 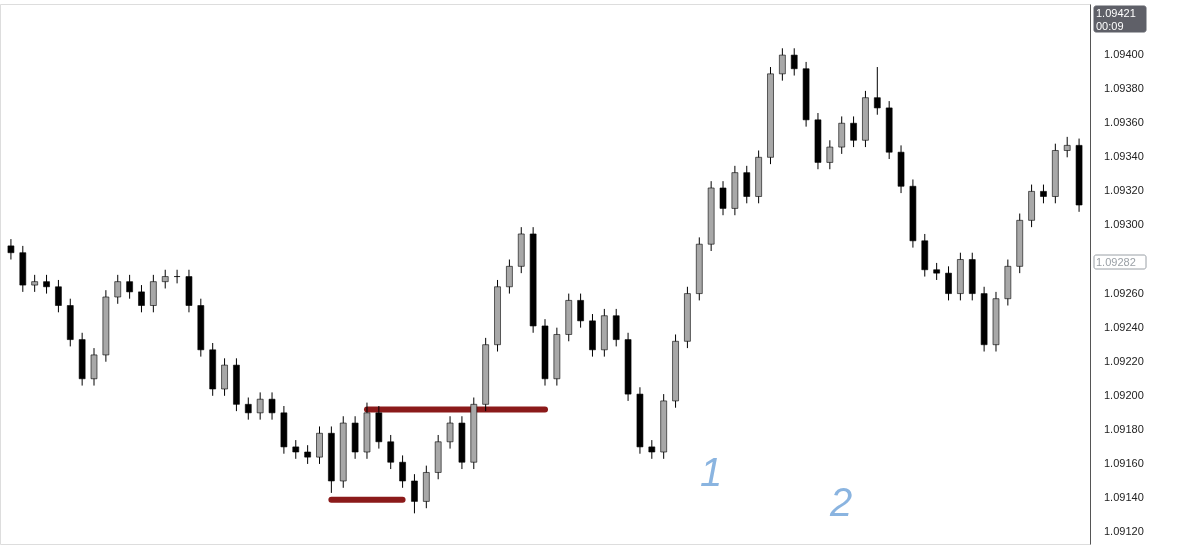 I want to click on text: 1.09282, so click(x=1116, y=262).